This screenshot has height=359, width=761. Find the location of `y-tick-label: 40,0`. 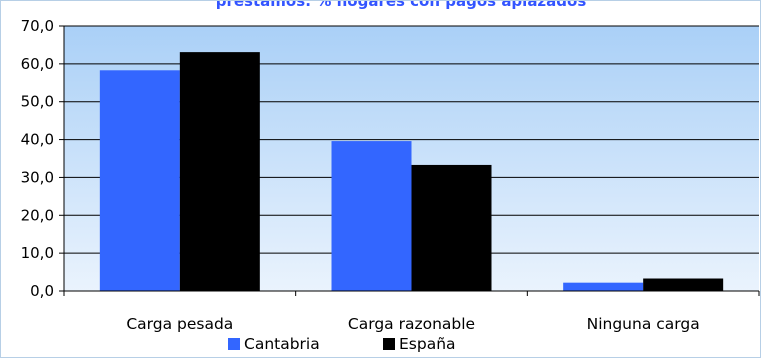

y-tick-label: 40,0 is located at coordinates (37, 140).